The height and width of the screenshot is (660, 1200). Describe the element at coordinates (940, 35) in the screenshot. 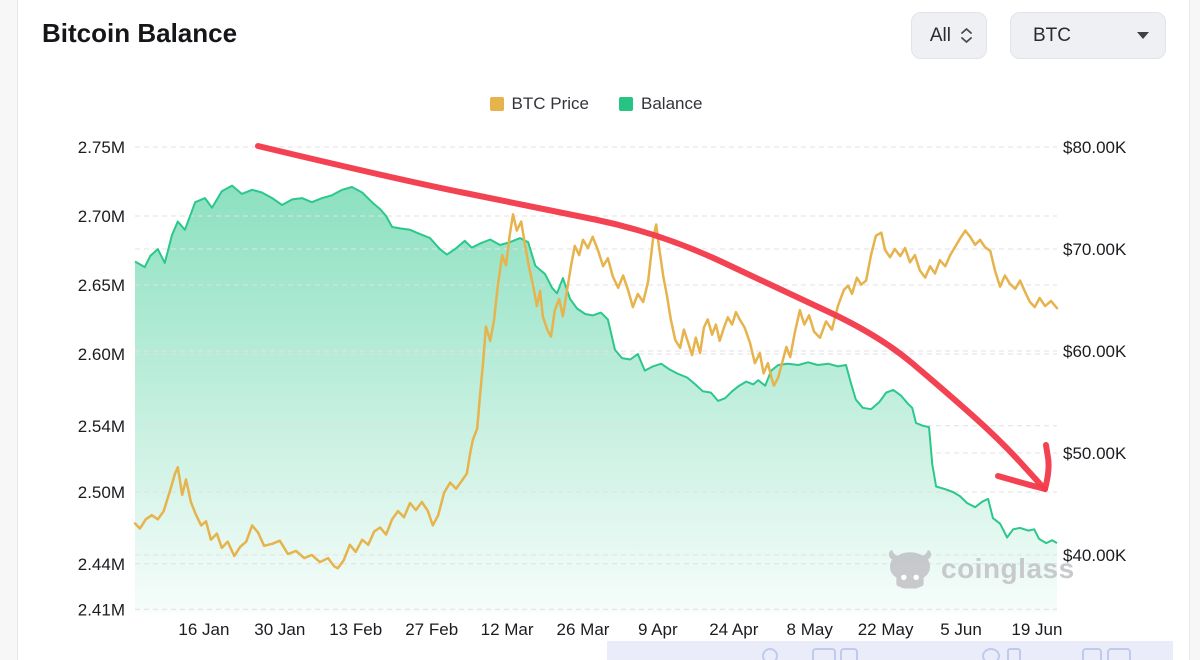

I see `range-selector-value: All` at that location.